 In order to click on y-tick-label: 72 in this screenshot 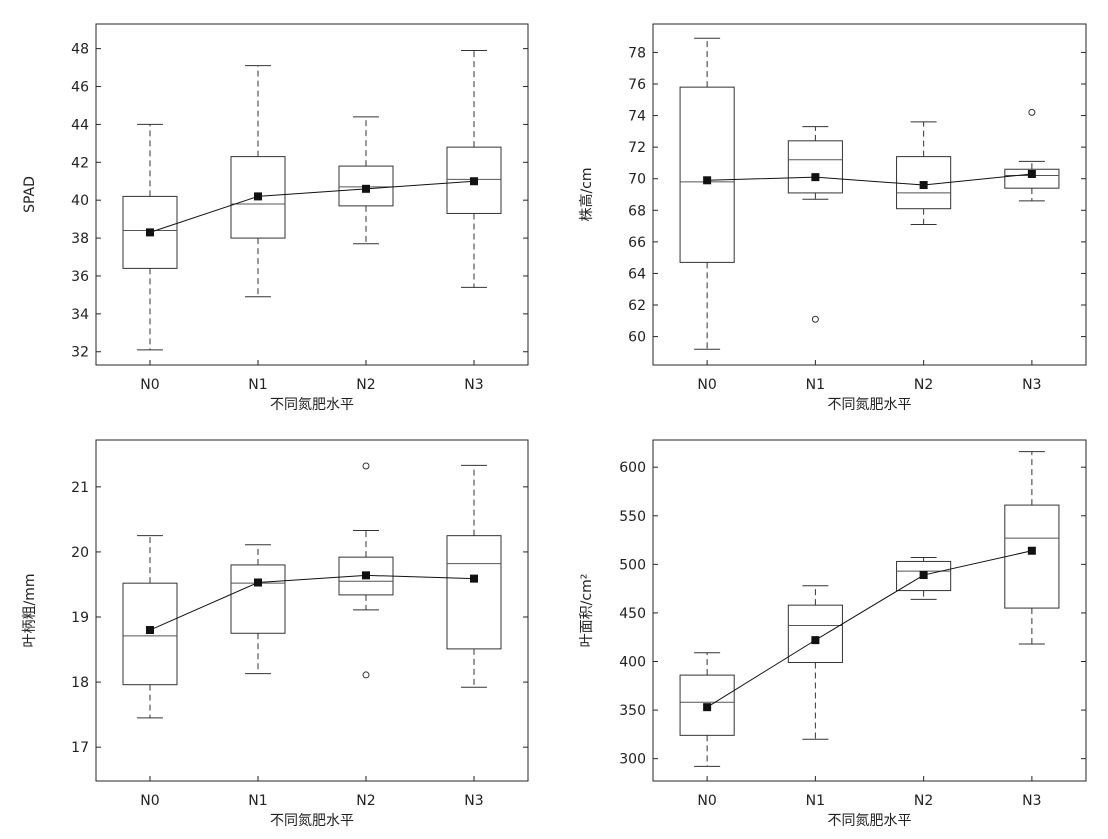, I will do `click(637, 148)`.